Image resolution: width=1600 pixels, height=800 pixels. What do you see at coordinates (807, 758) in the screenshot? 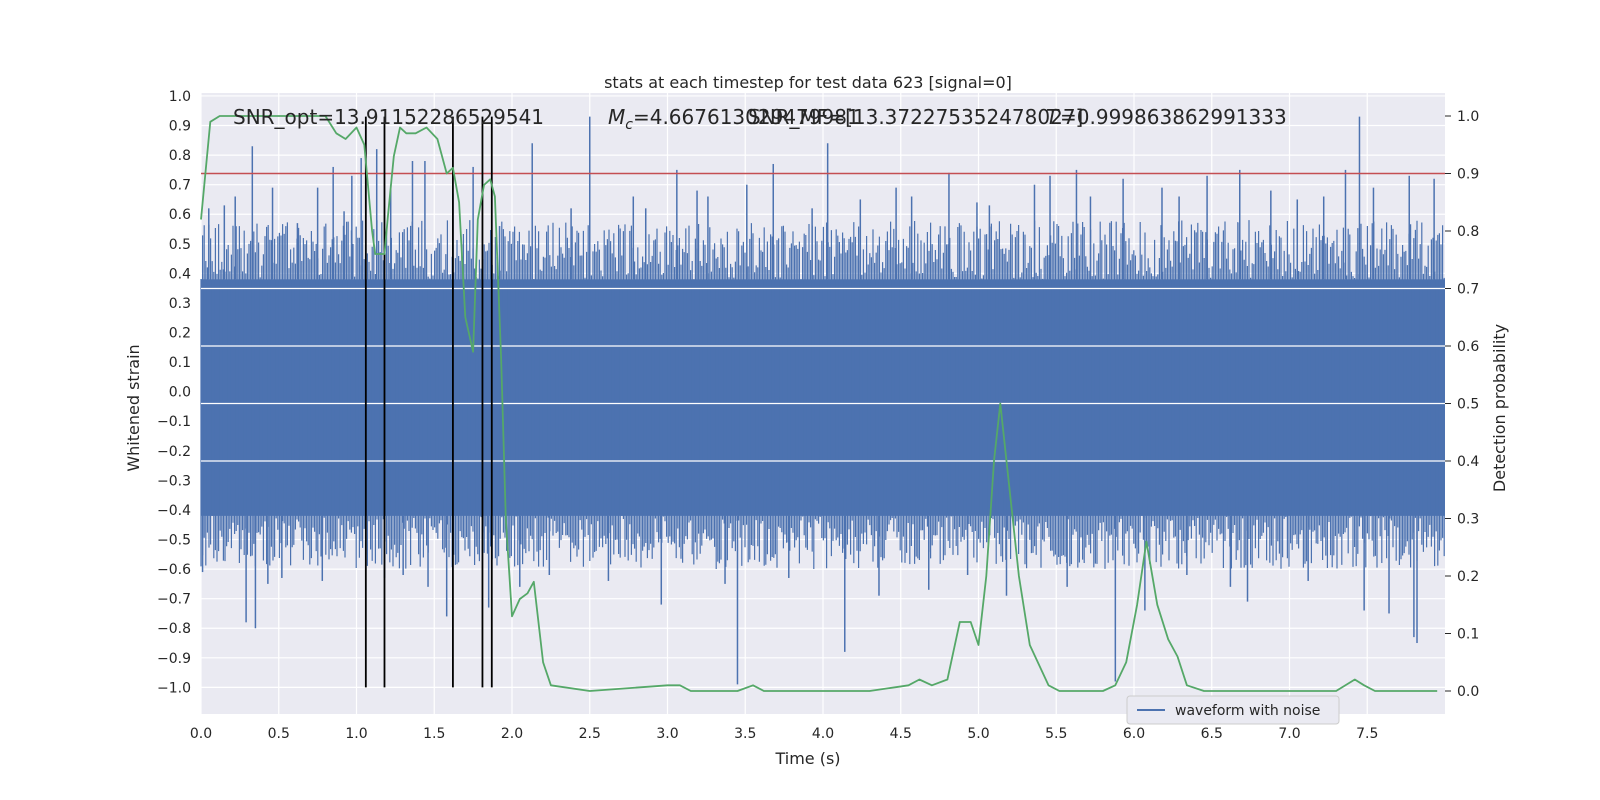
I see `x-axis-label: Time (s)` at bounding box center [807, 758].